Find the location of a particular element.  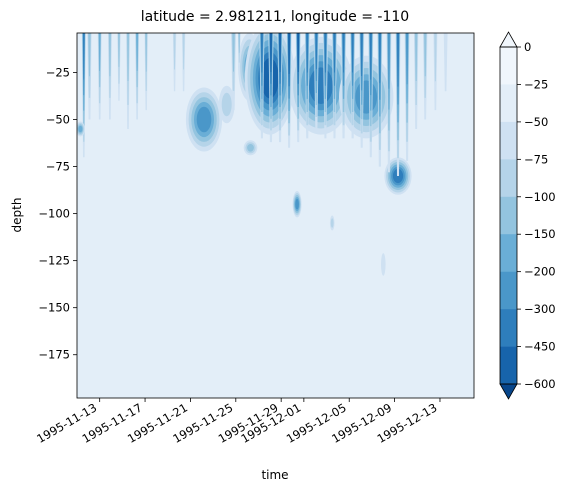

colorbar-tick-label: −450 is located at coordinates (540, 347).